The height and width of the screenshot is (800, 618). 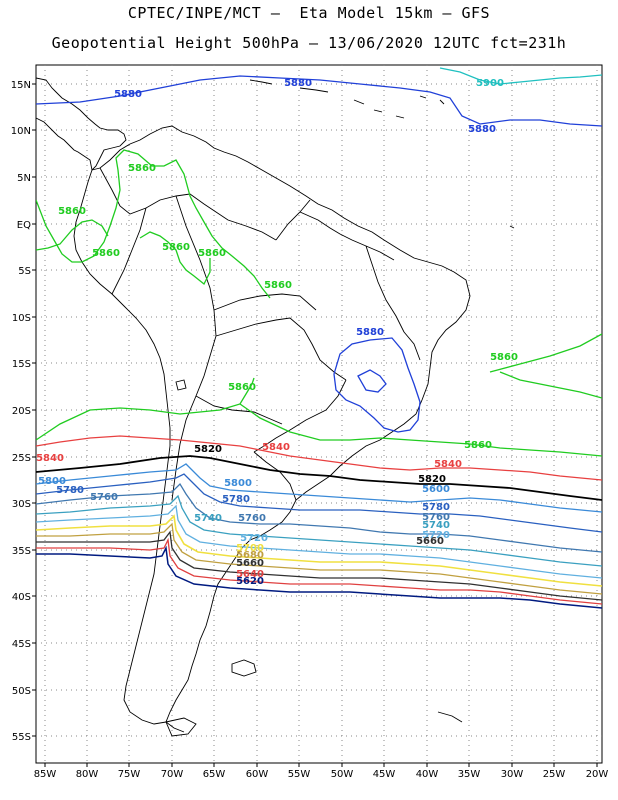 I want to click on lat-tick-label: 10N, so click(x=21, y=131).